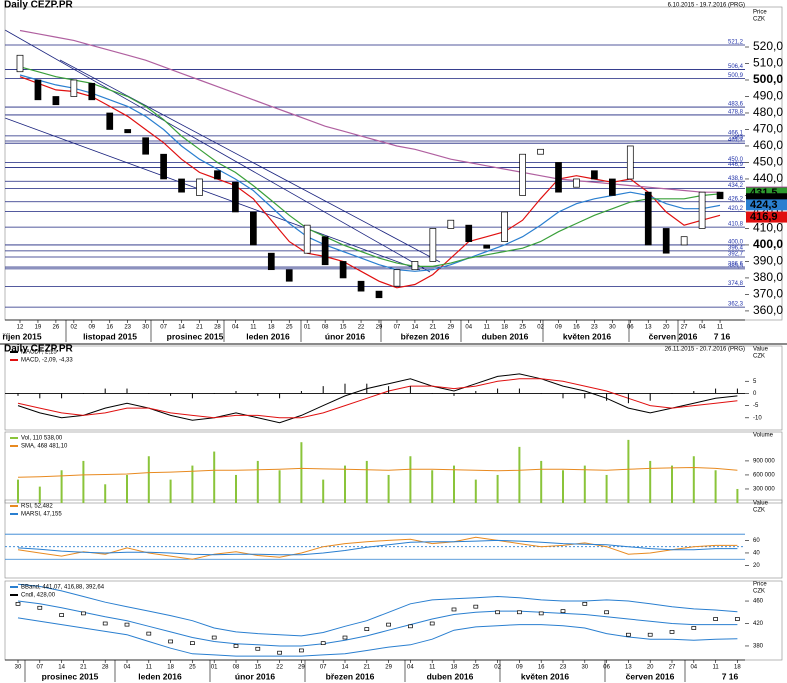  What do you see at coordinates (684, 328) in the screenshot?
I see `x-tick-label: 27` at bounding box center [684, 328].